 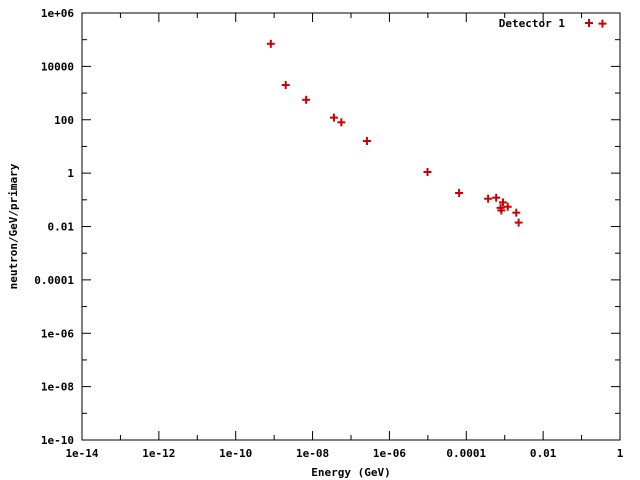 What do you see at coordinates (543, 453) in the screenshot?
I see `x-tick-label: 0.01` at bounding box center [543, 453].